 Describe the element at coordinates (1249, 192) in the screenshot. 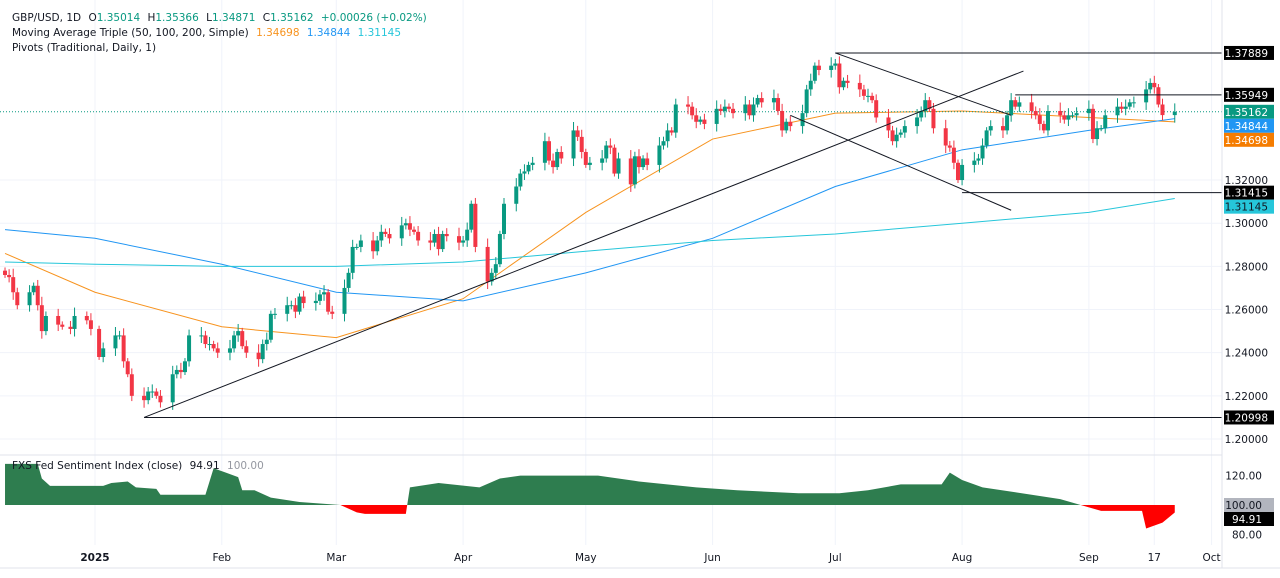

I see `price-tag-pivot` at that location.